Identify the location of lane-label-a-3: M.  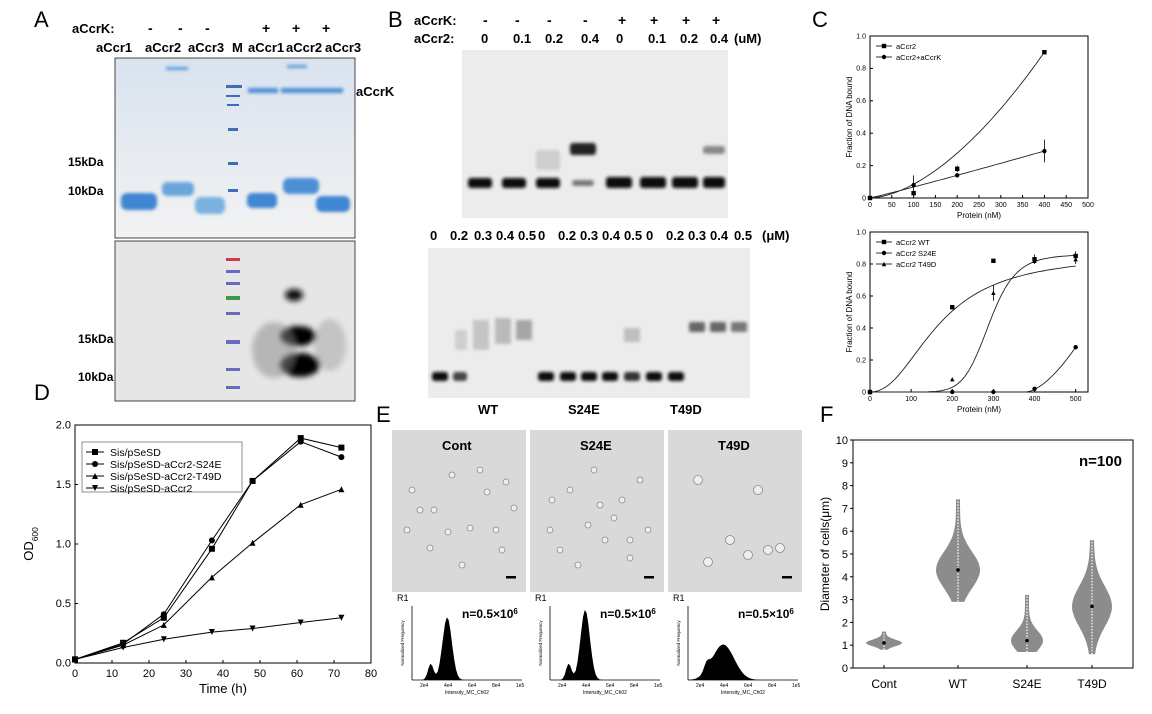
(237, 47).